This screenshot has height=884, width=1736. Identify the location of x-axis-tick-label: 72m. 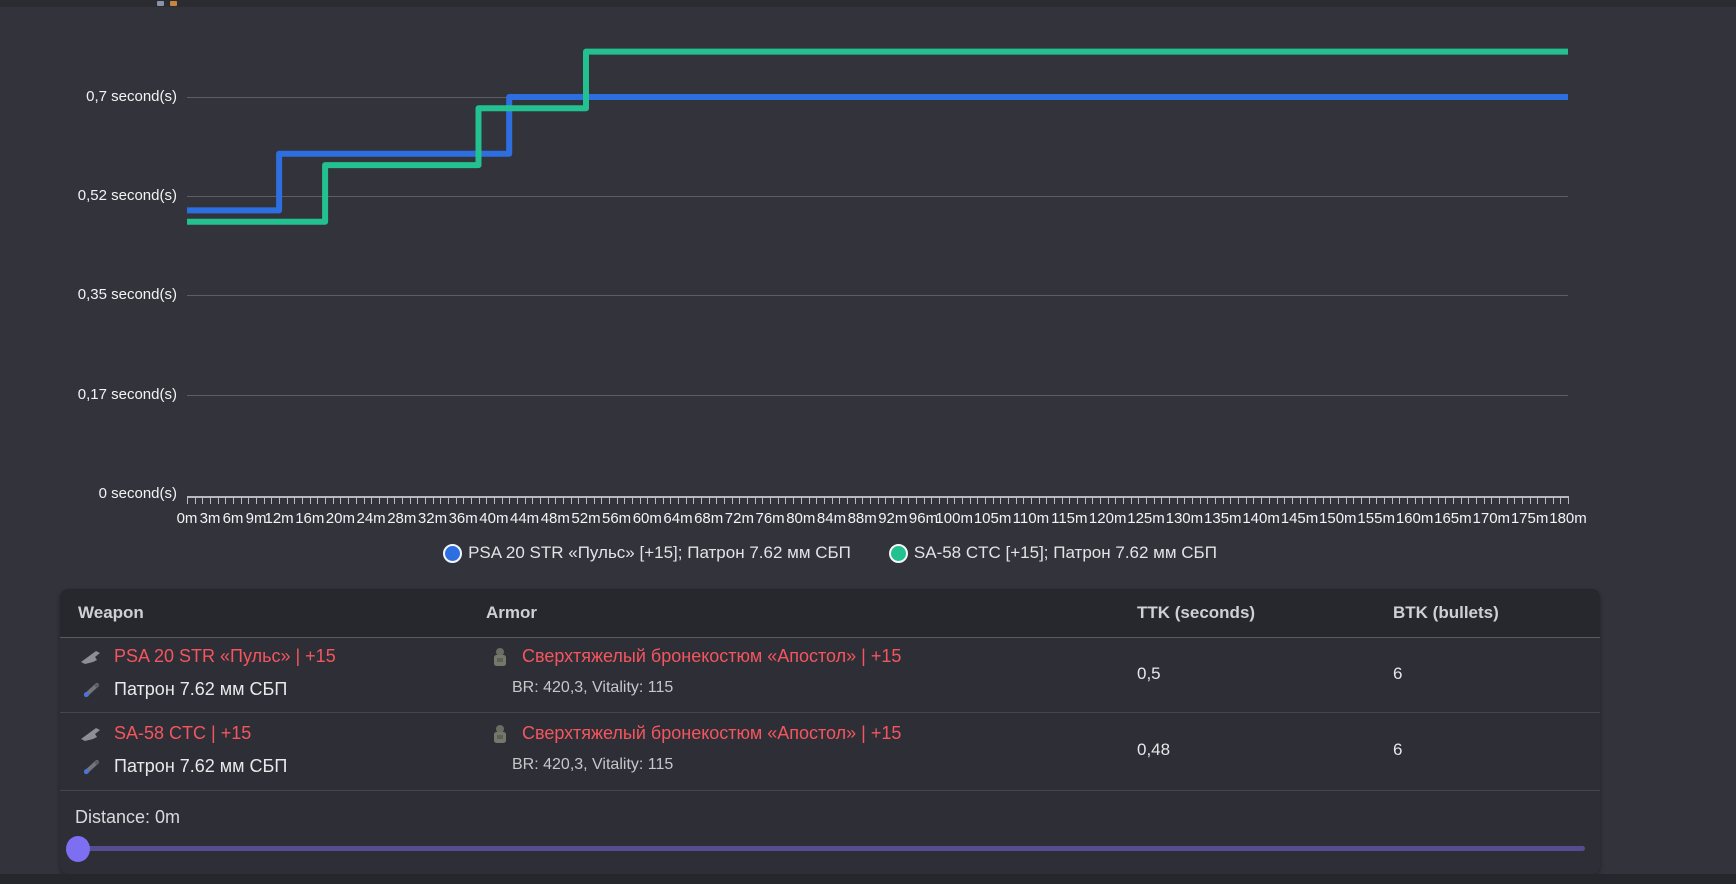
(739, 518).